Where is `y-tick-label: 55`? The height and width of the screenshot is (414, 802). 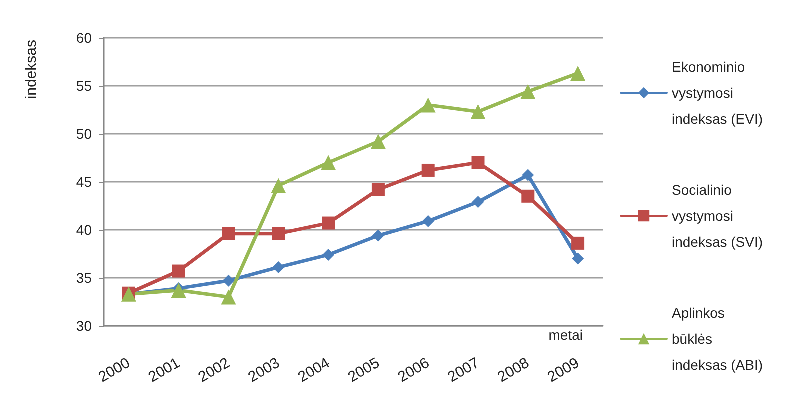 y-tick-label: 55 is located at coordinates (84, 86).